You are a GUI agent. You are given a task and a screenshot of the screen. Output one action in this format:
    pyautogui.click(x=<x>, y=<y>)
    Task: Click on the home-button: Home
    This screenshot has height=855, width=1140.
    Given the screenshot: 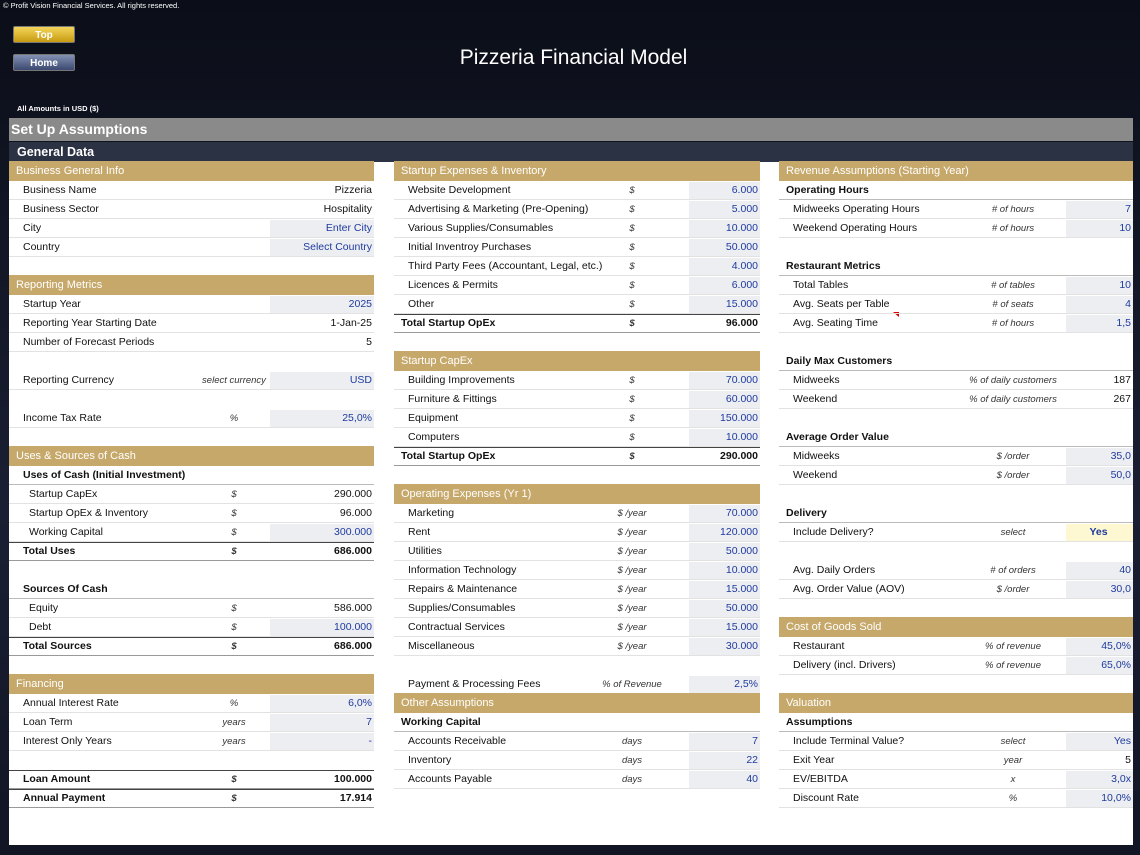 What is the action you would take?
    pyautogui.click(x=44, y=62)
    